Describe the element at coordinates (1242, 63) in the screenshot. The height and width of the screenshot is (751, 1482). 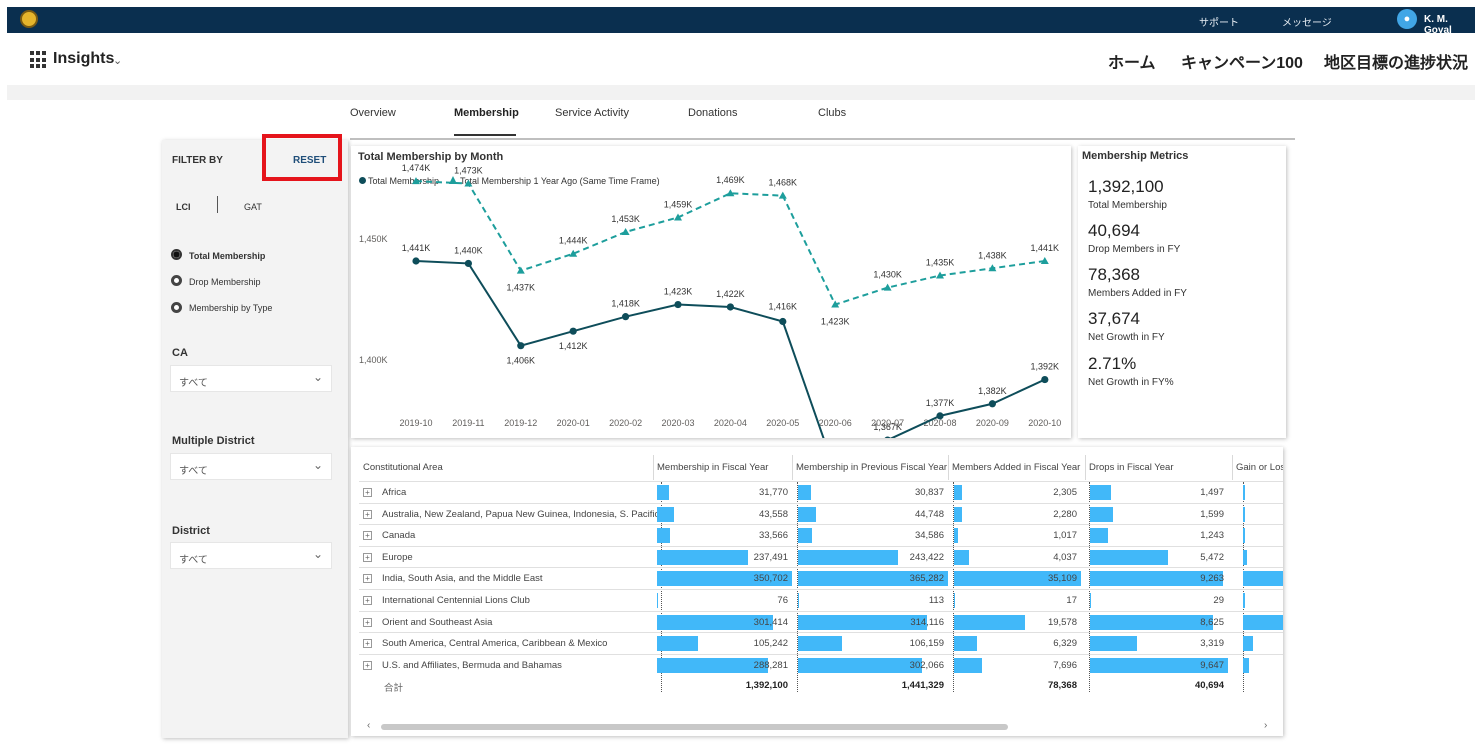
I see `nav-campaign100: キャンペーン100` at that location.